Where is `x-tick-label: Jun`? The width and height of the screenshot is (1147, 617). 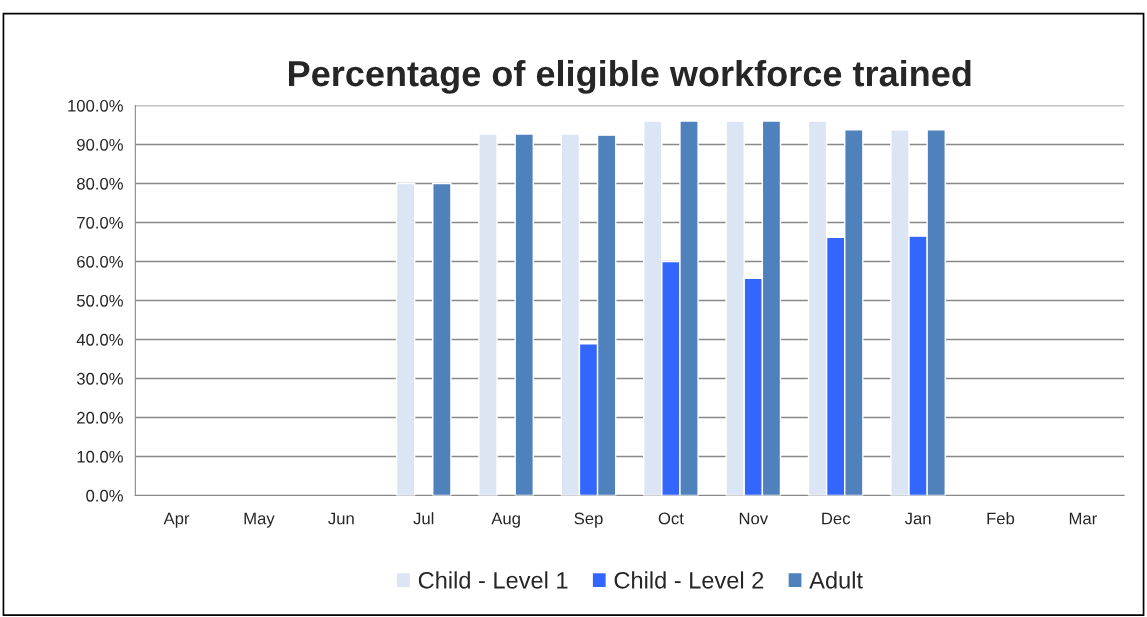 x-tick-label: Jun is located at coordinates (341, 518).